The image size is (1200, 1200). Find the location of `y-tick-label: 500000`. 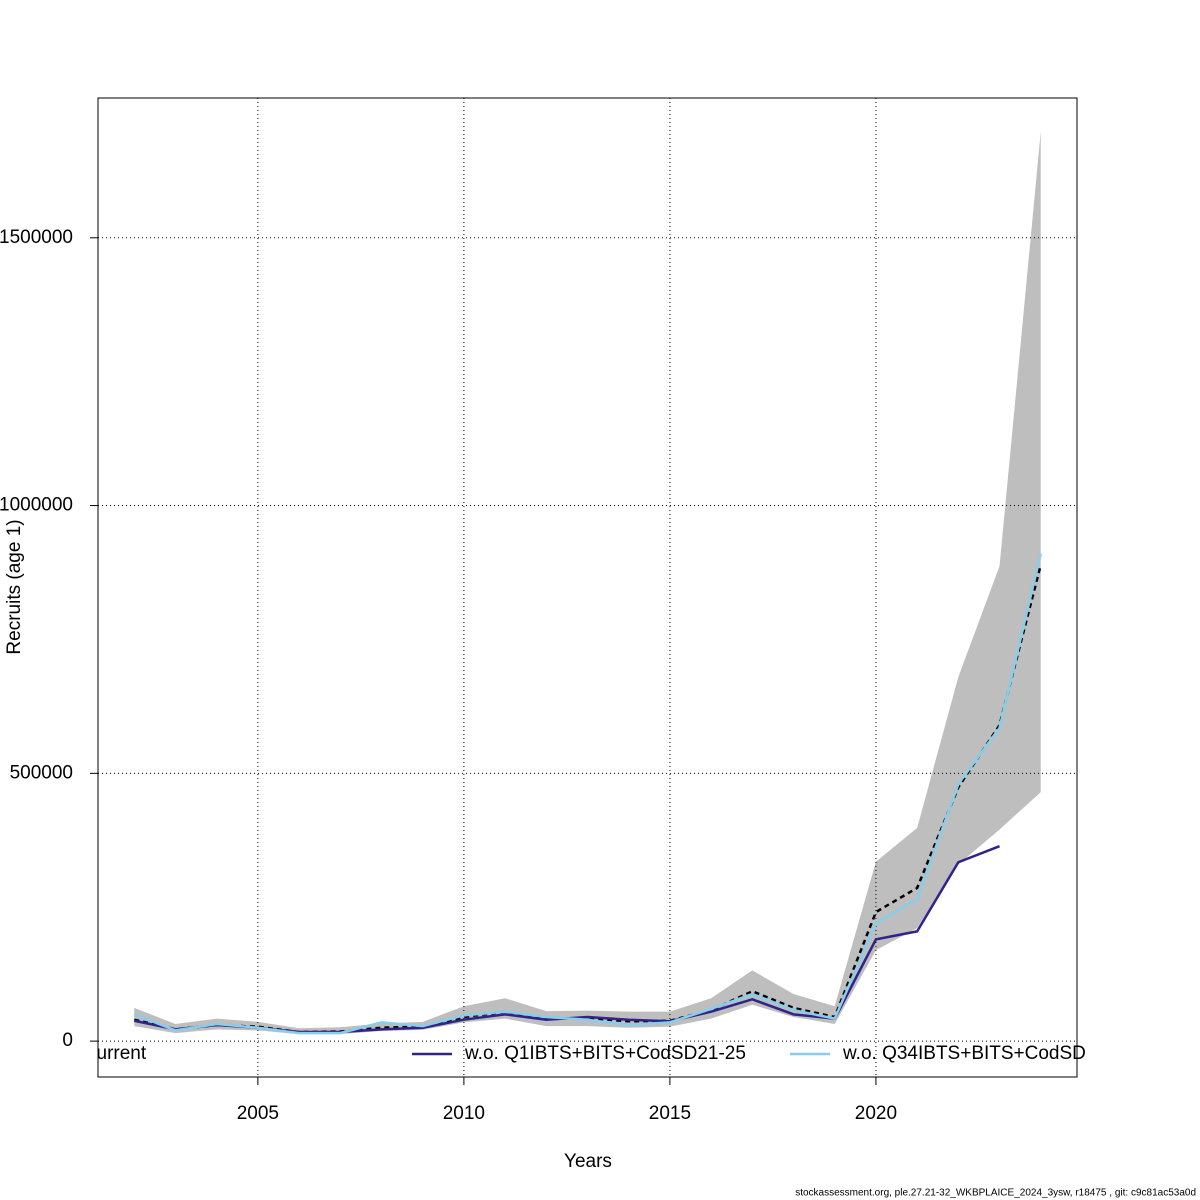

y-tick-label: 500000 is located at coordinates (41, 772).